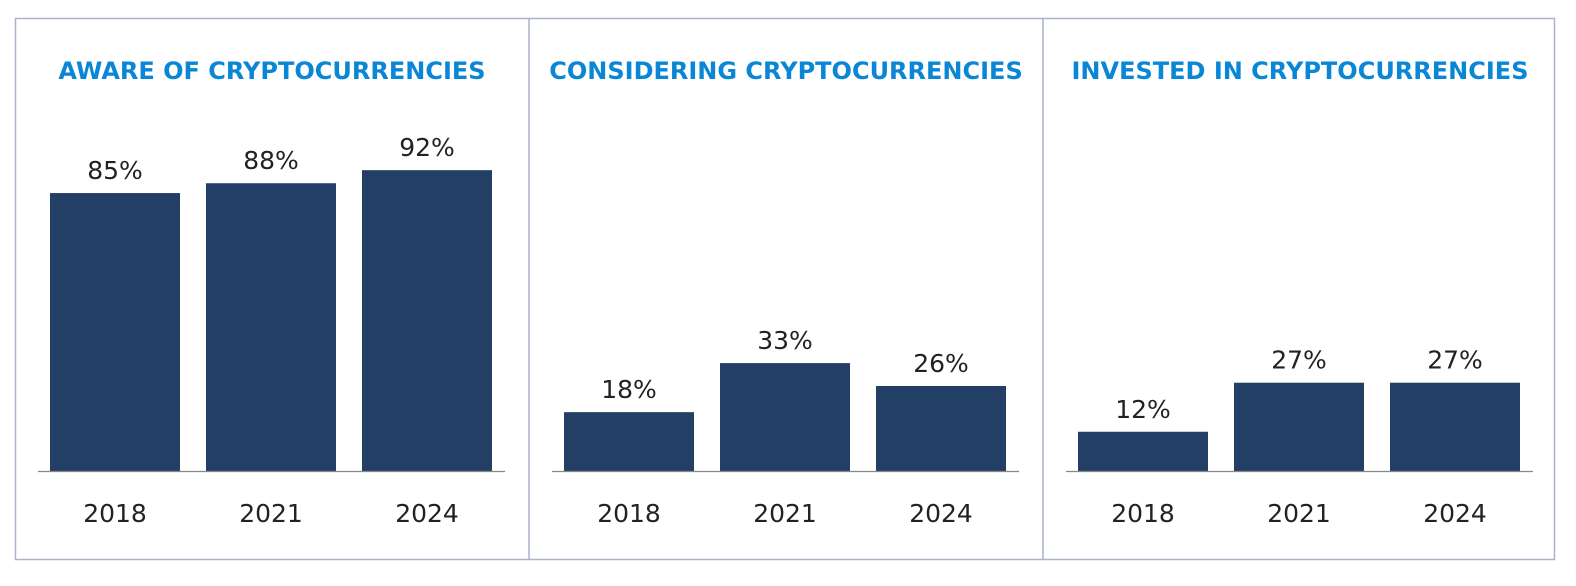  What do you see at coordinates (1300, 71) in the screenshot?
I see `chart-title: INVESTED IN CRYPTOCURRENCIES` at bounding box center [1300, 71].